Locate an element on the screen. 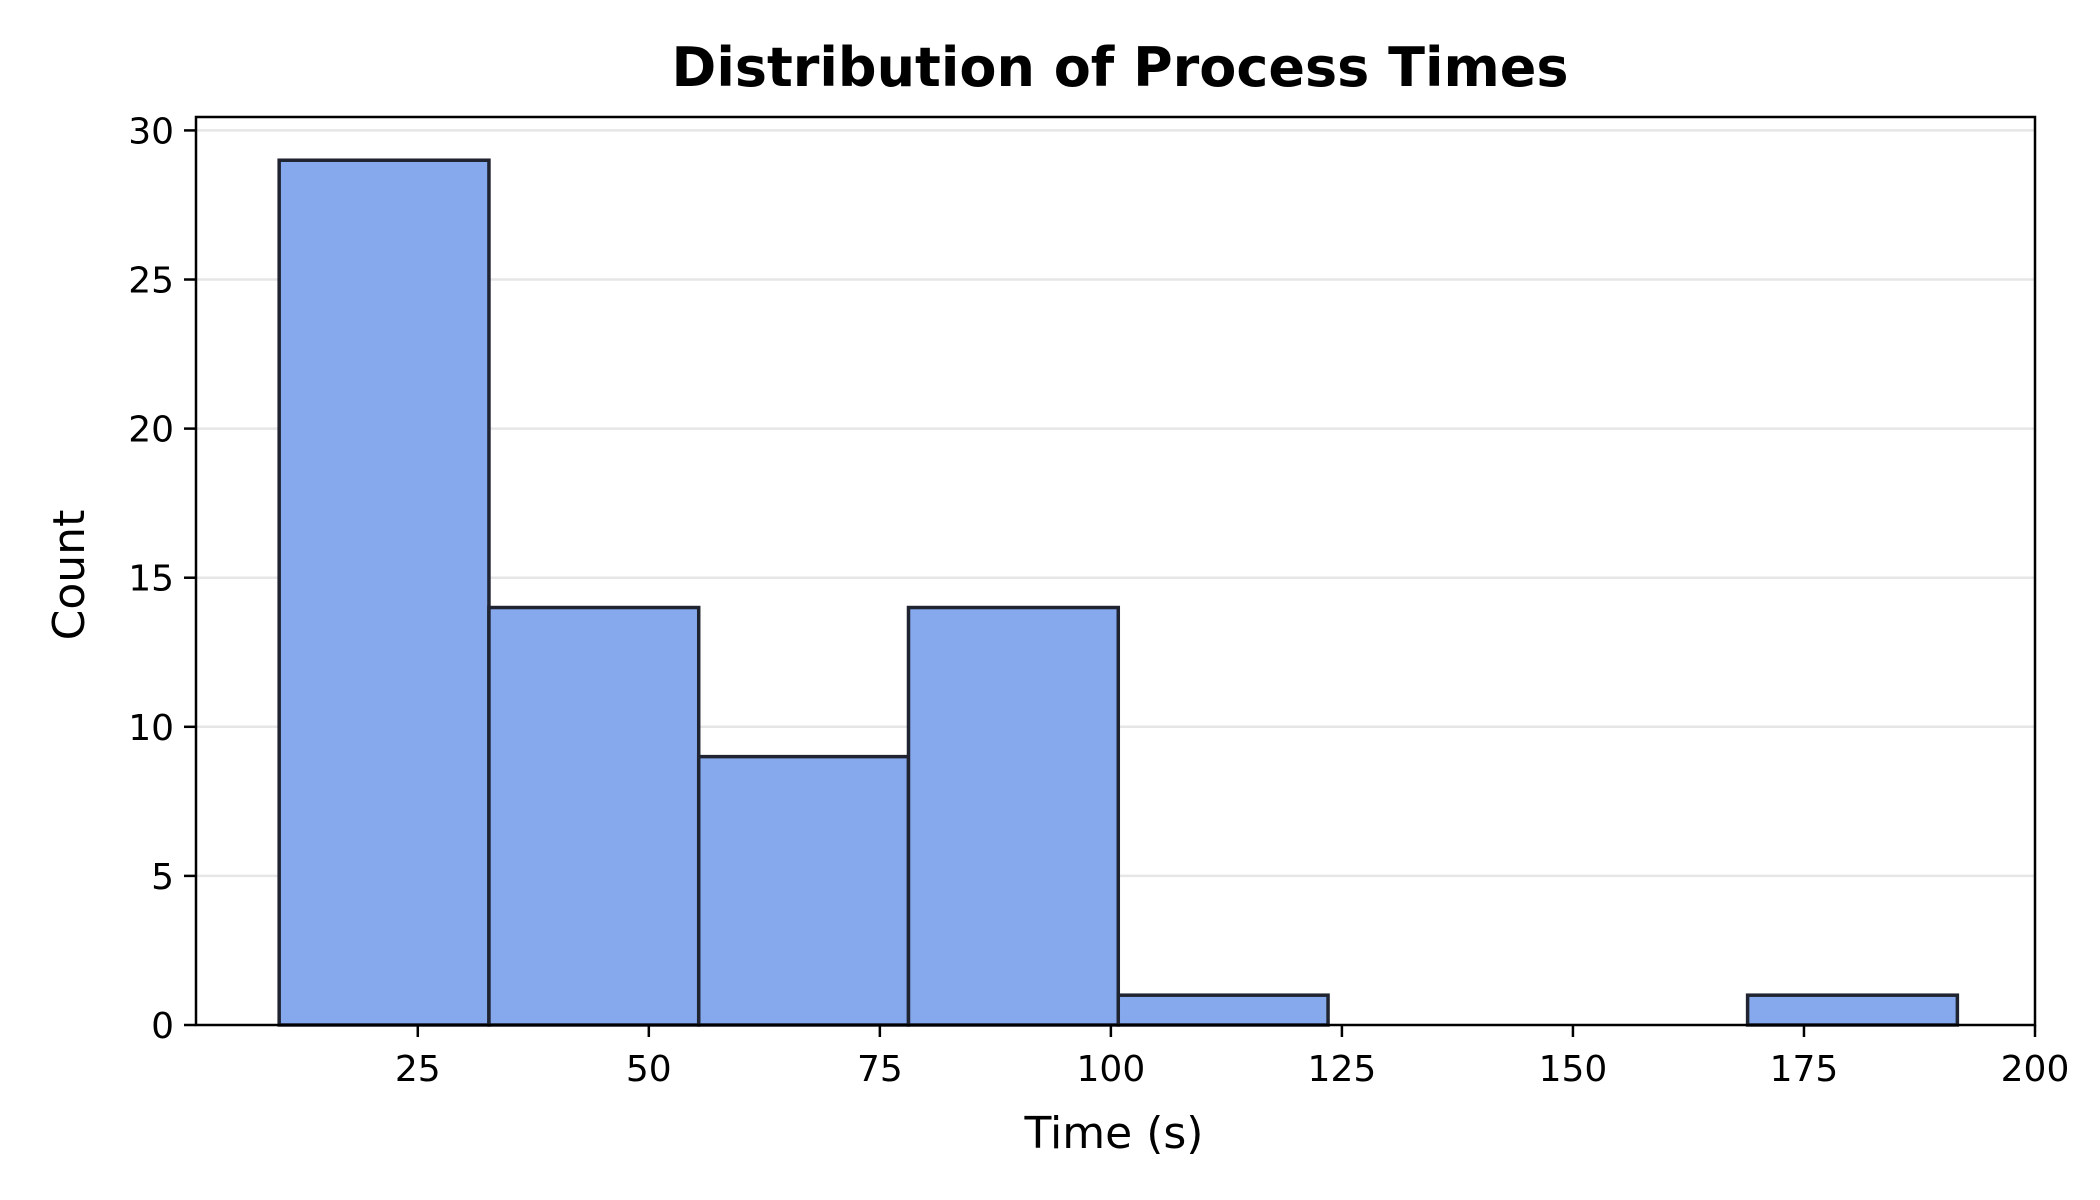 The image size is (2100, 1200). y-axis-label: Count is located at coordinates (69, 575).